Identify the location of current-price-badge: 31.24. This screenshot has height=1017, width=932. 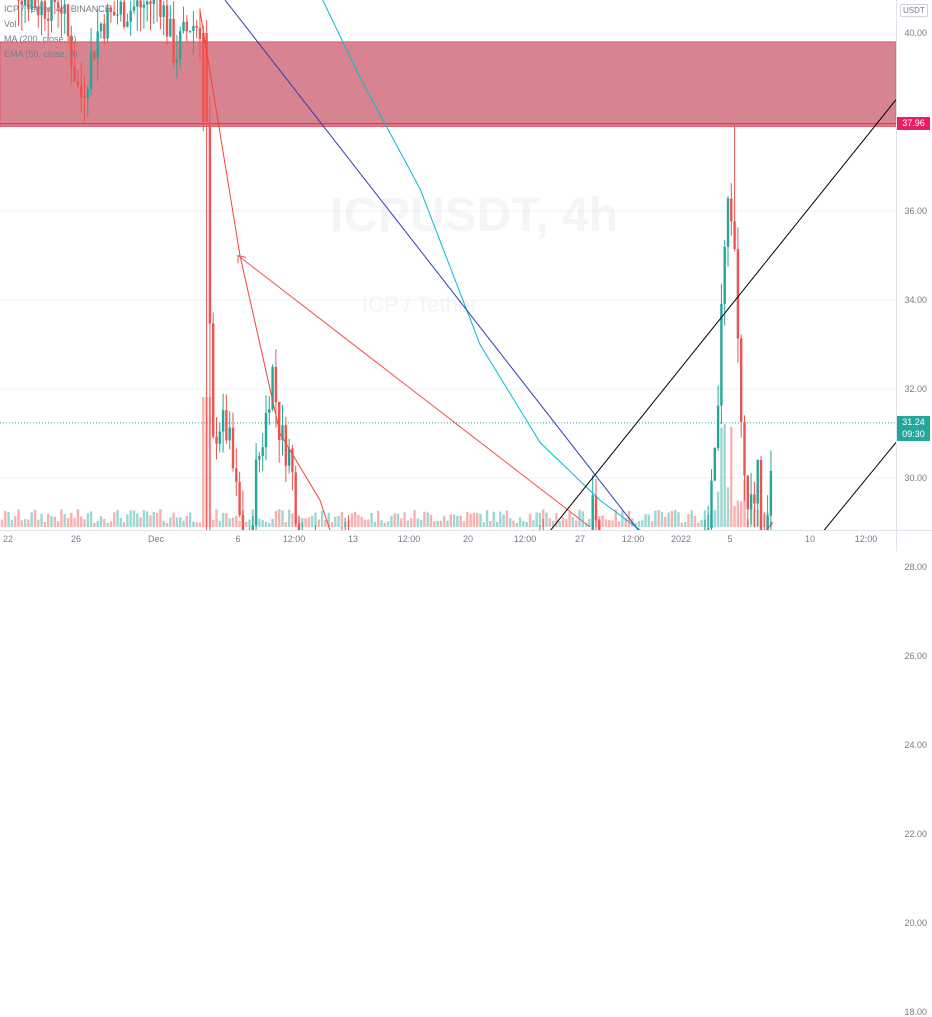
(913, 422).